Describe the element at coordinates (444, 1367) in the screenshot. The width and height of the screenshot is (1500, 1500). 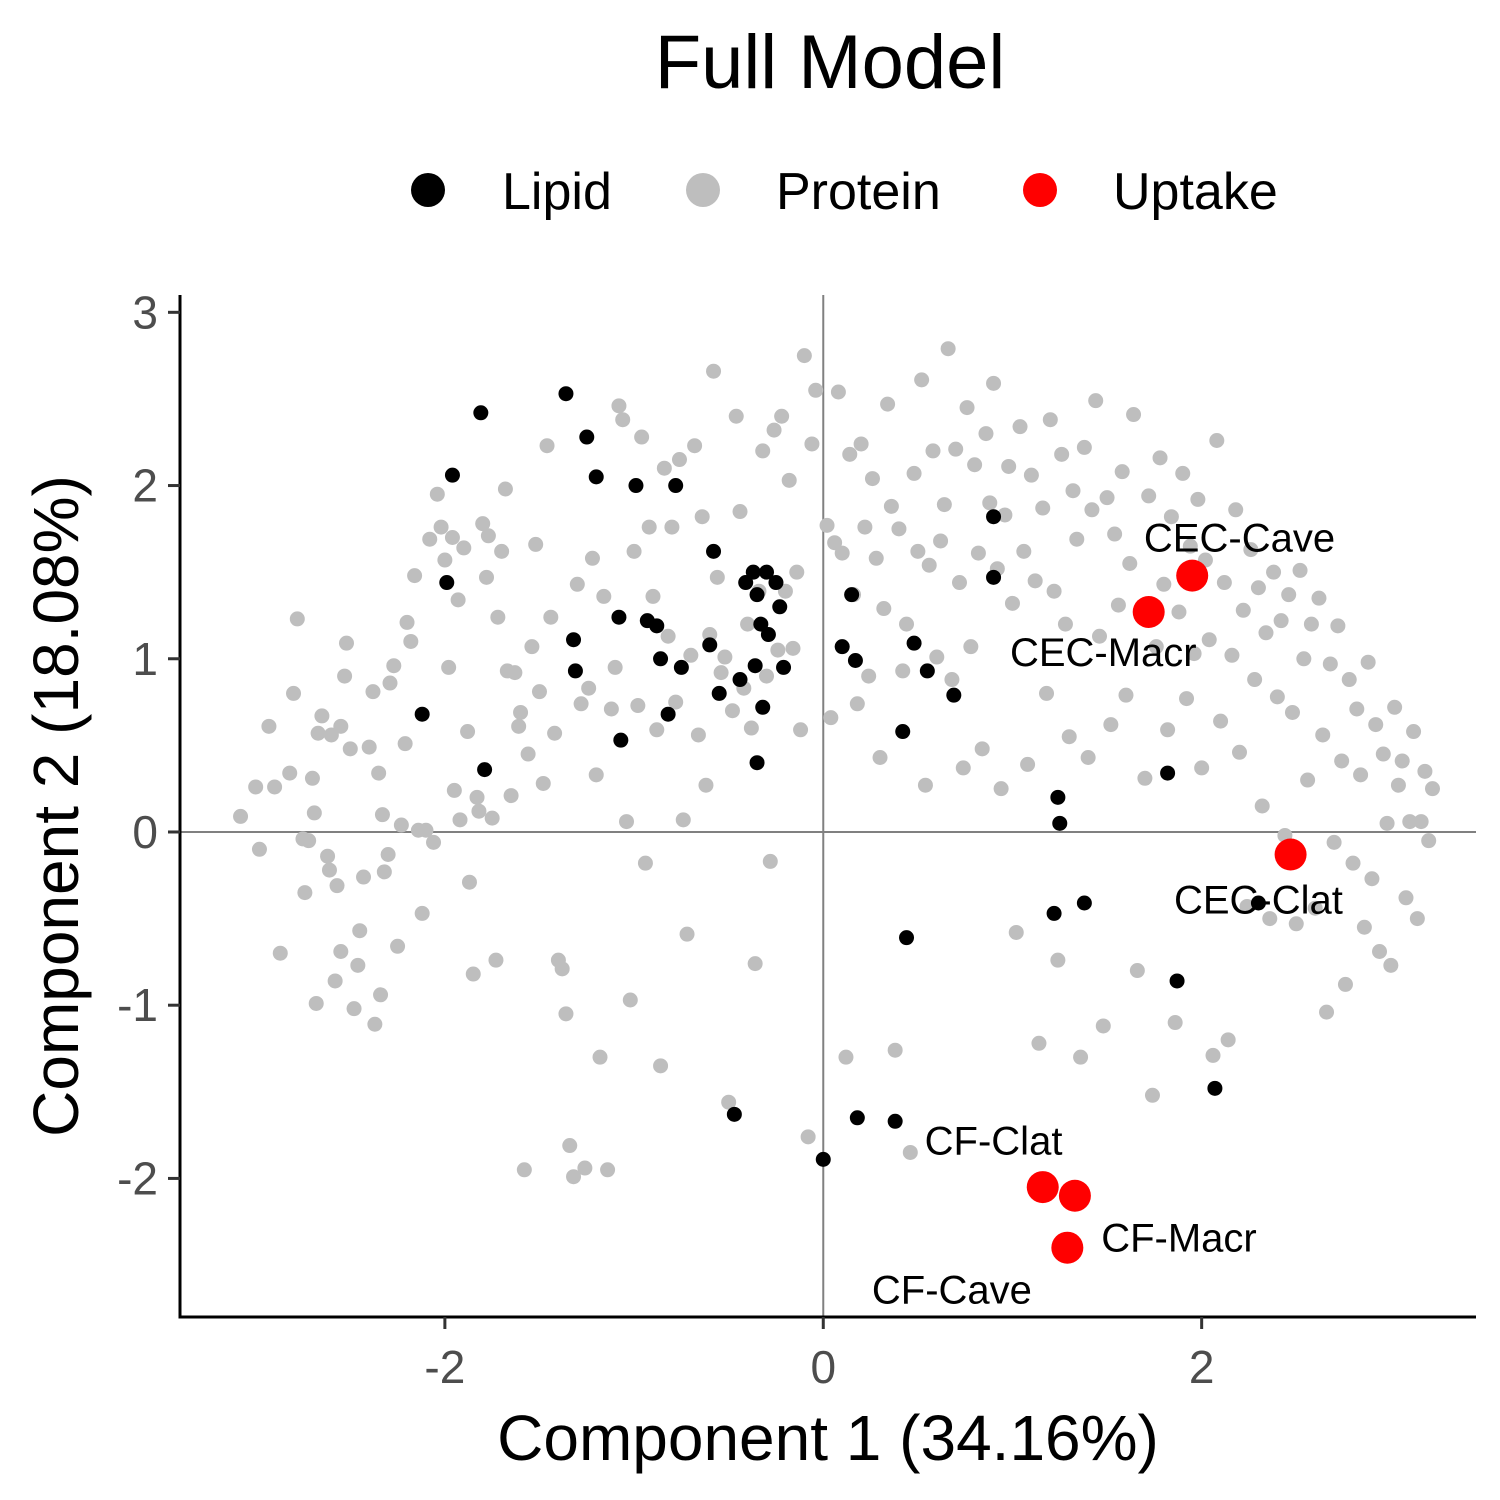
I see `x-tick-label: -2` at that location.